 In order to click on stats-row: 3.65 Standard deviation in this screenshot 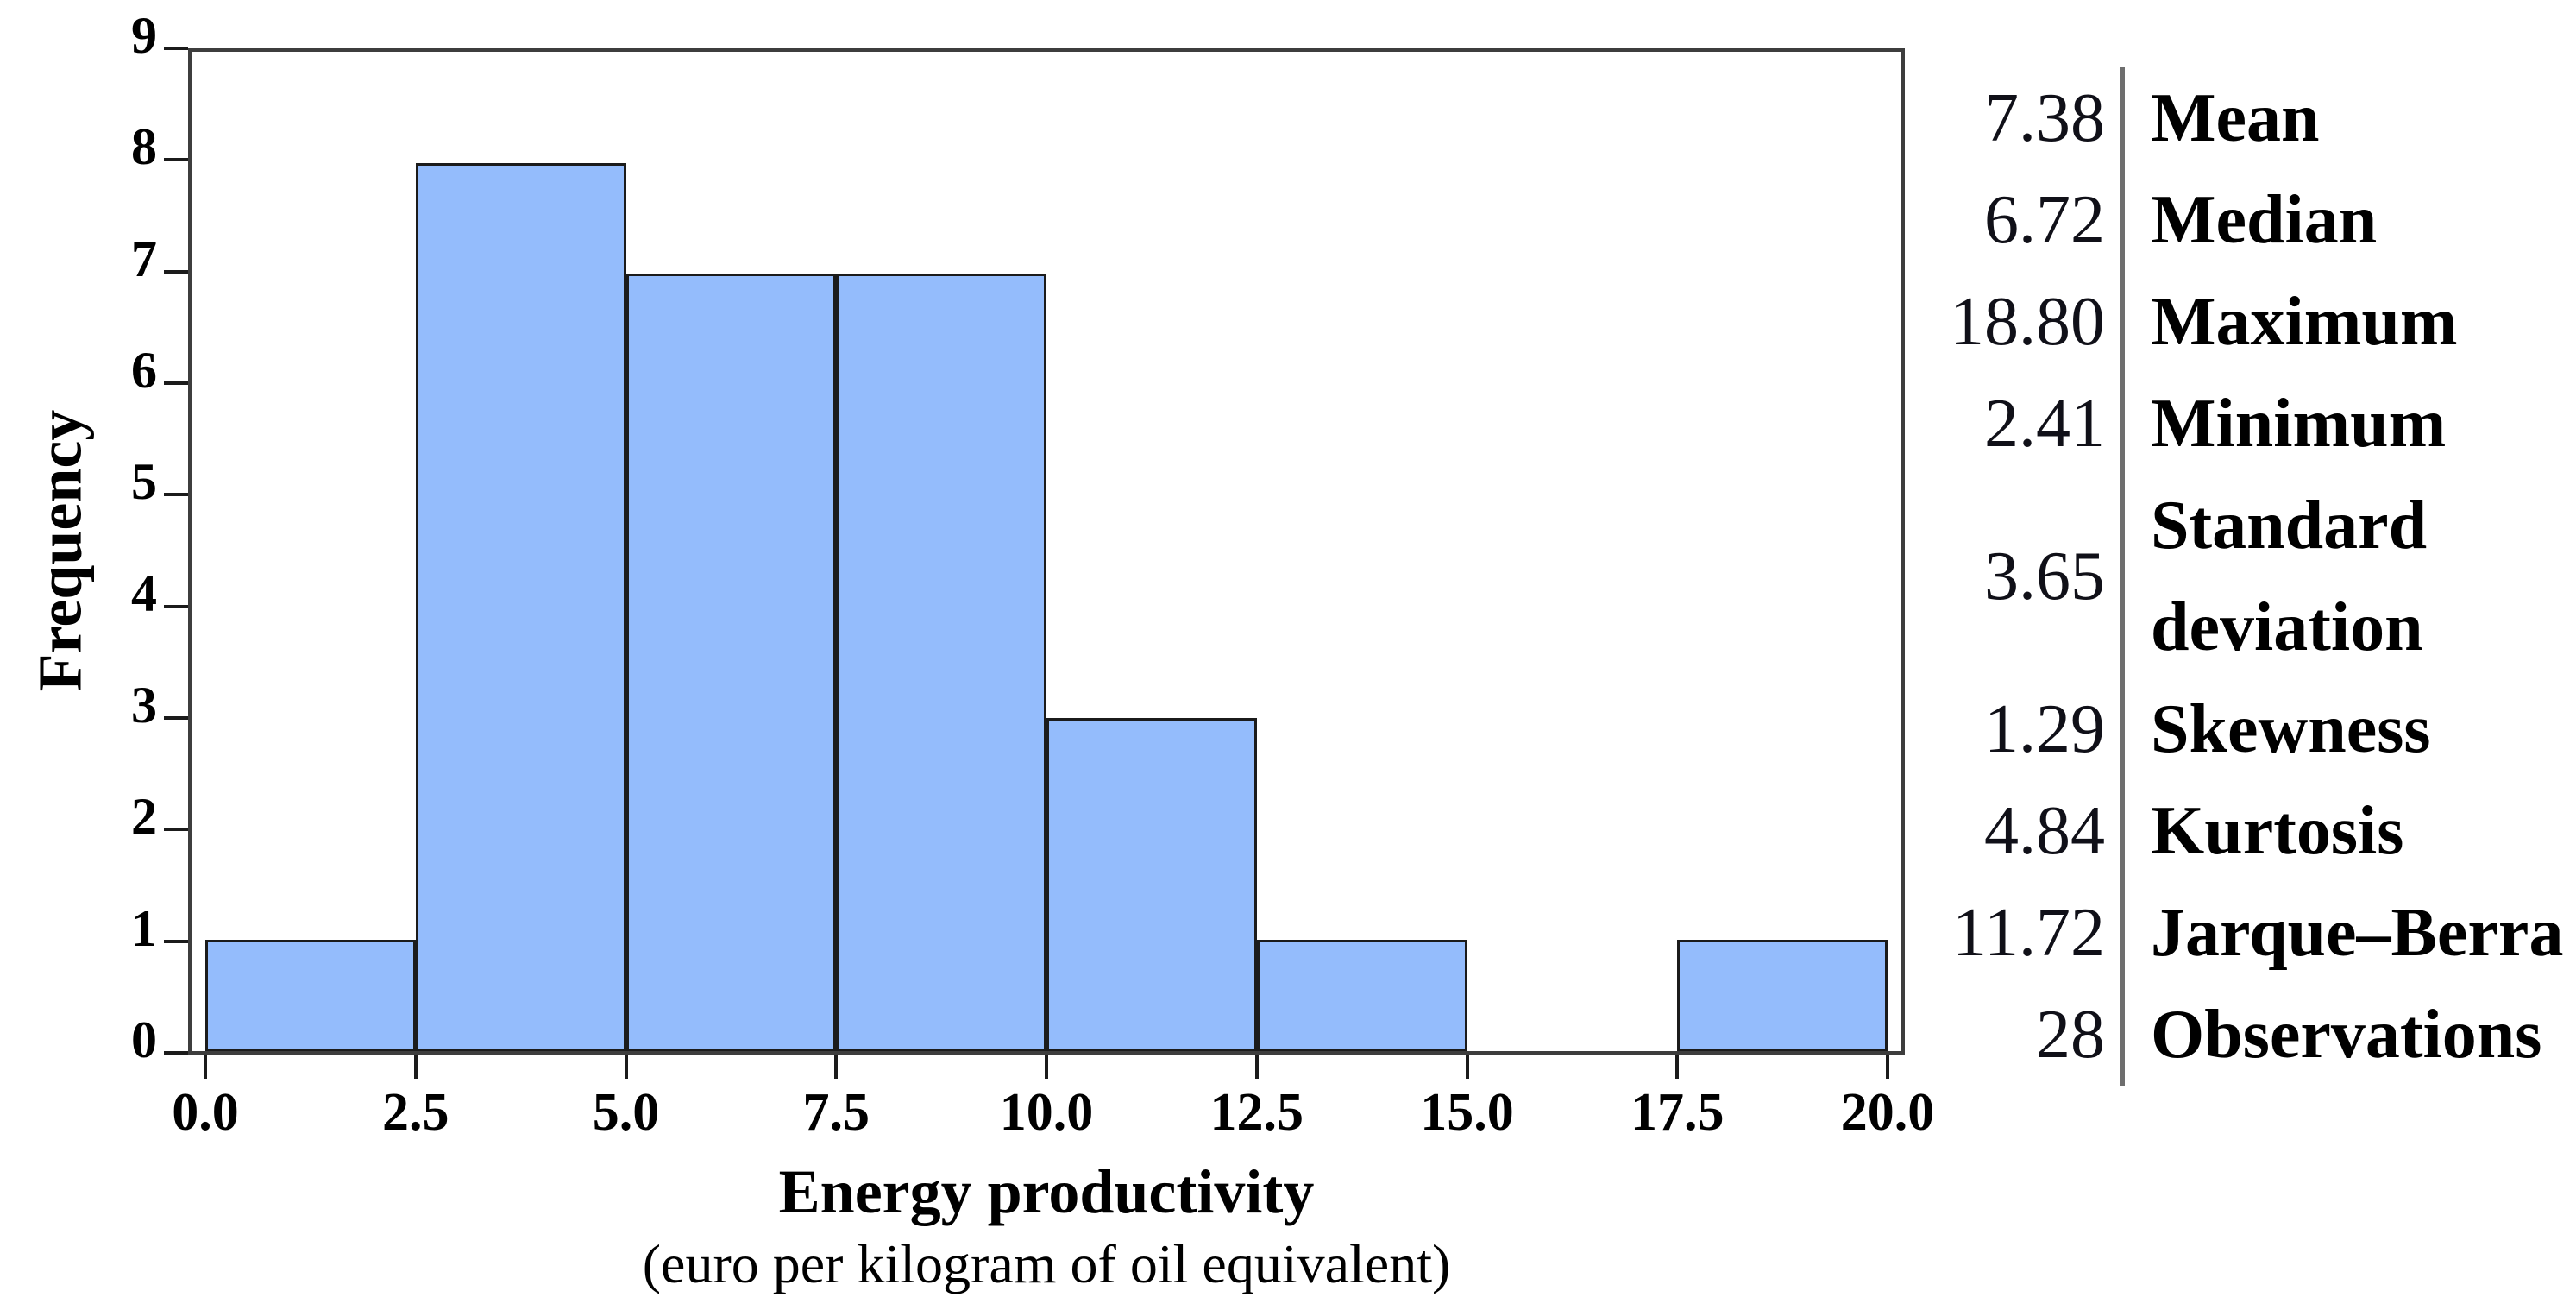, I will do `click(2234, 576)`.